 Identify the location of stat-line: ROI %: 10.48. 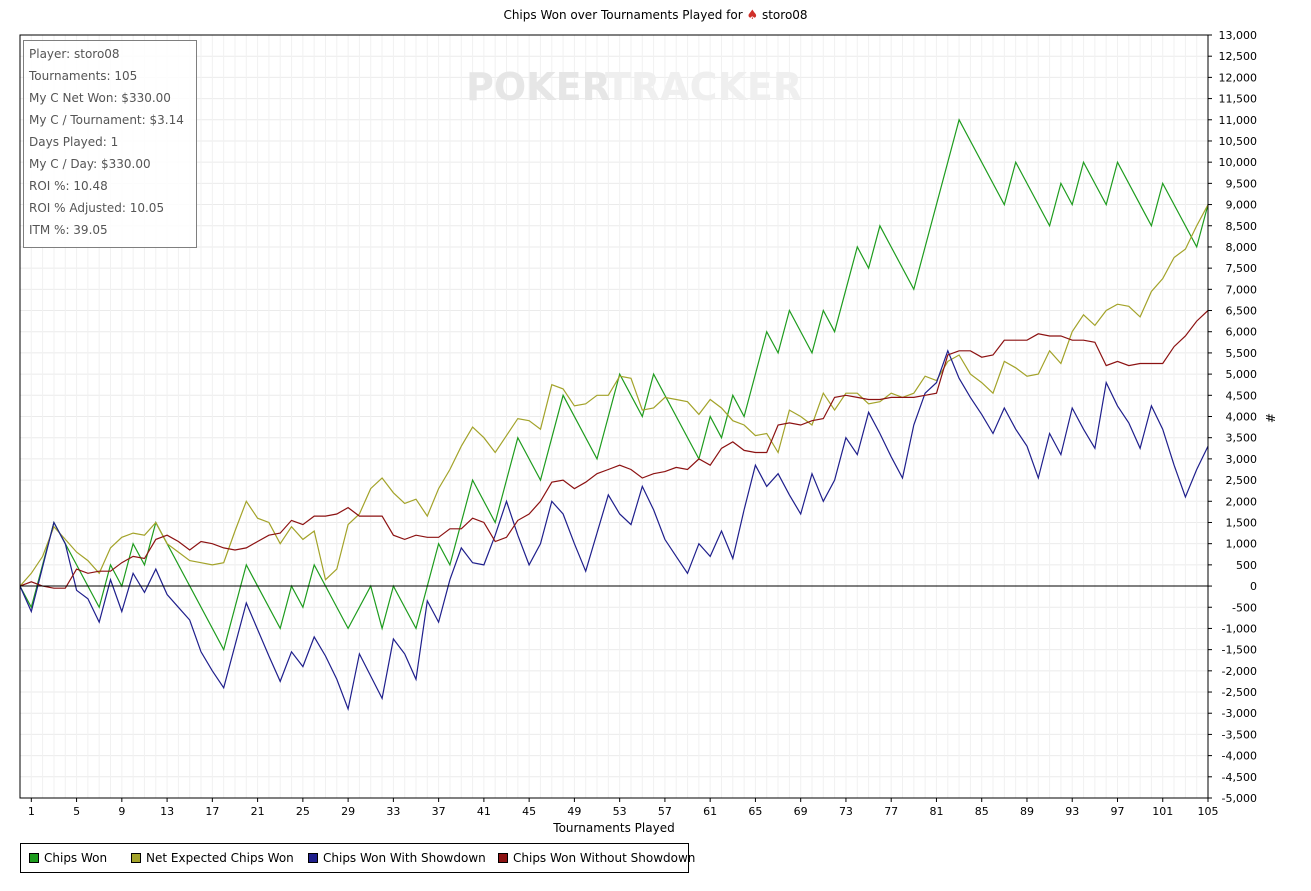
(68, 186).